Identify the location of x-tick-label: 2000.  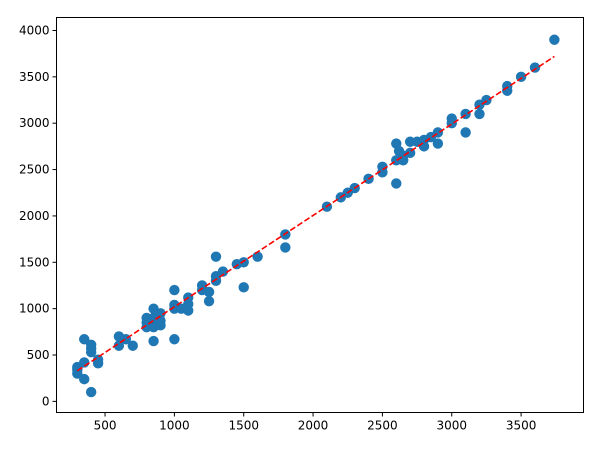
(313, 426).